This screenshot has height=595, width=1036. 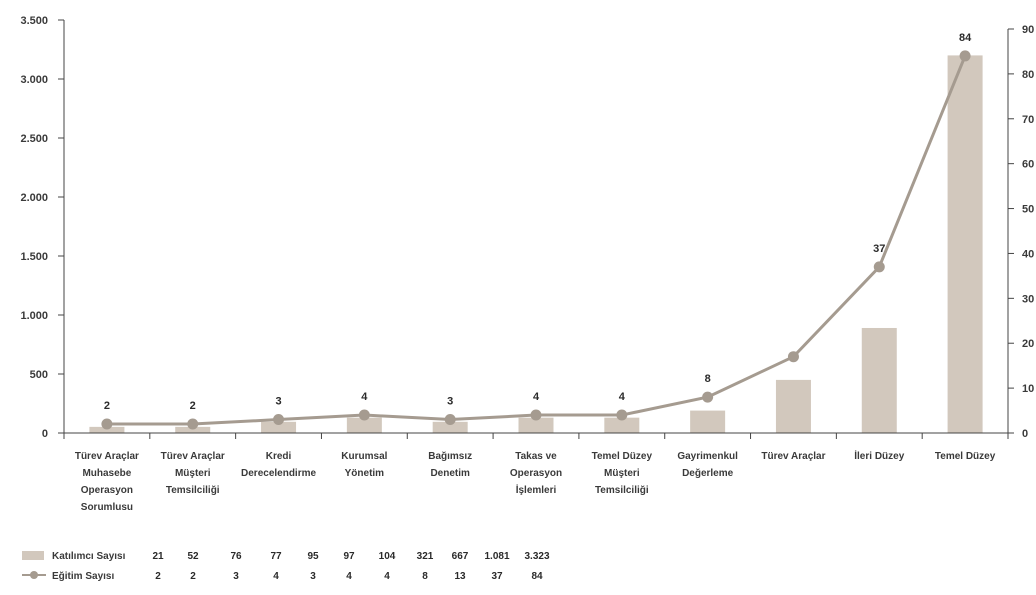 I want to click on right-tick-label: 20, so click(x=1028, y=344).